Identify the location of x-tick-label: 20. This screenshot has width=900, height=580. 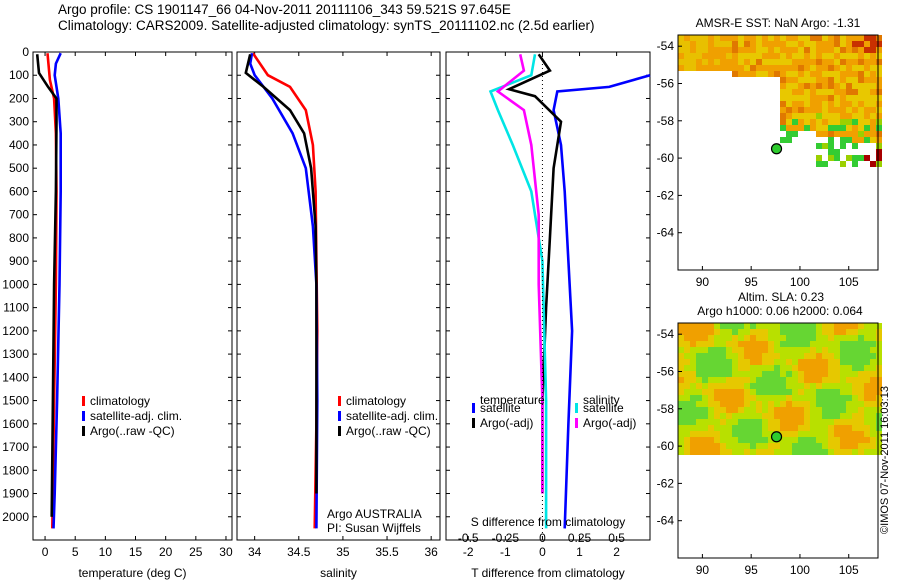
(166, 552).